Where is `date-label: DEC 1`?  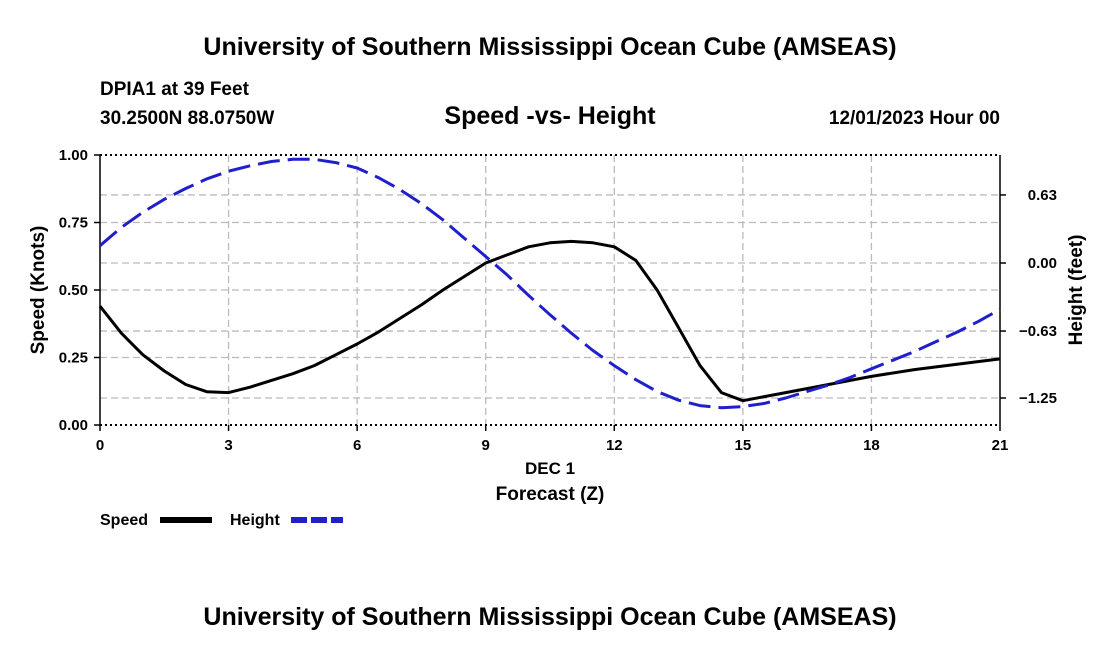
date-label: DEC 1 is located at coordinates (550, 468).